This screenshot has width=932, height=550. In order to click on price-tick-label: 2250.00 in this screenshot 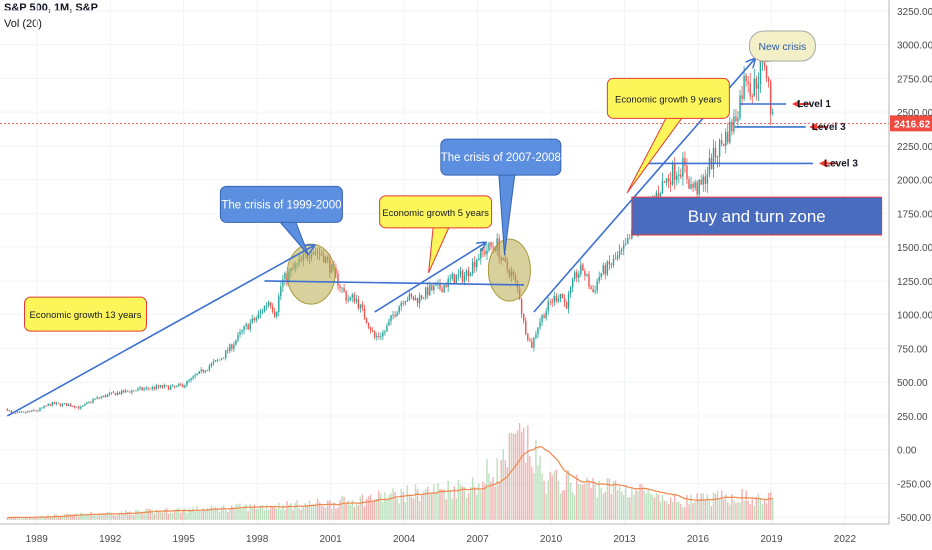, I will do `click(914, 147)`.